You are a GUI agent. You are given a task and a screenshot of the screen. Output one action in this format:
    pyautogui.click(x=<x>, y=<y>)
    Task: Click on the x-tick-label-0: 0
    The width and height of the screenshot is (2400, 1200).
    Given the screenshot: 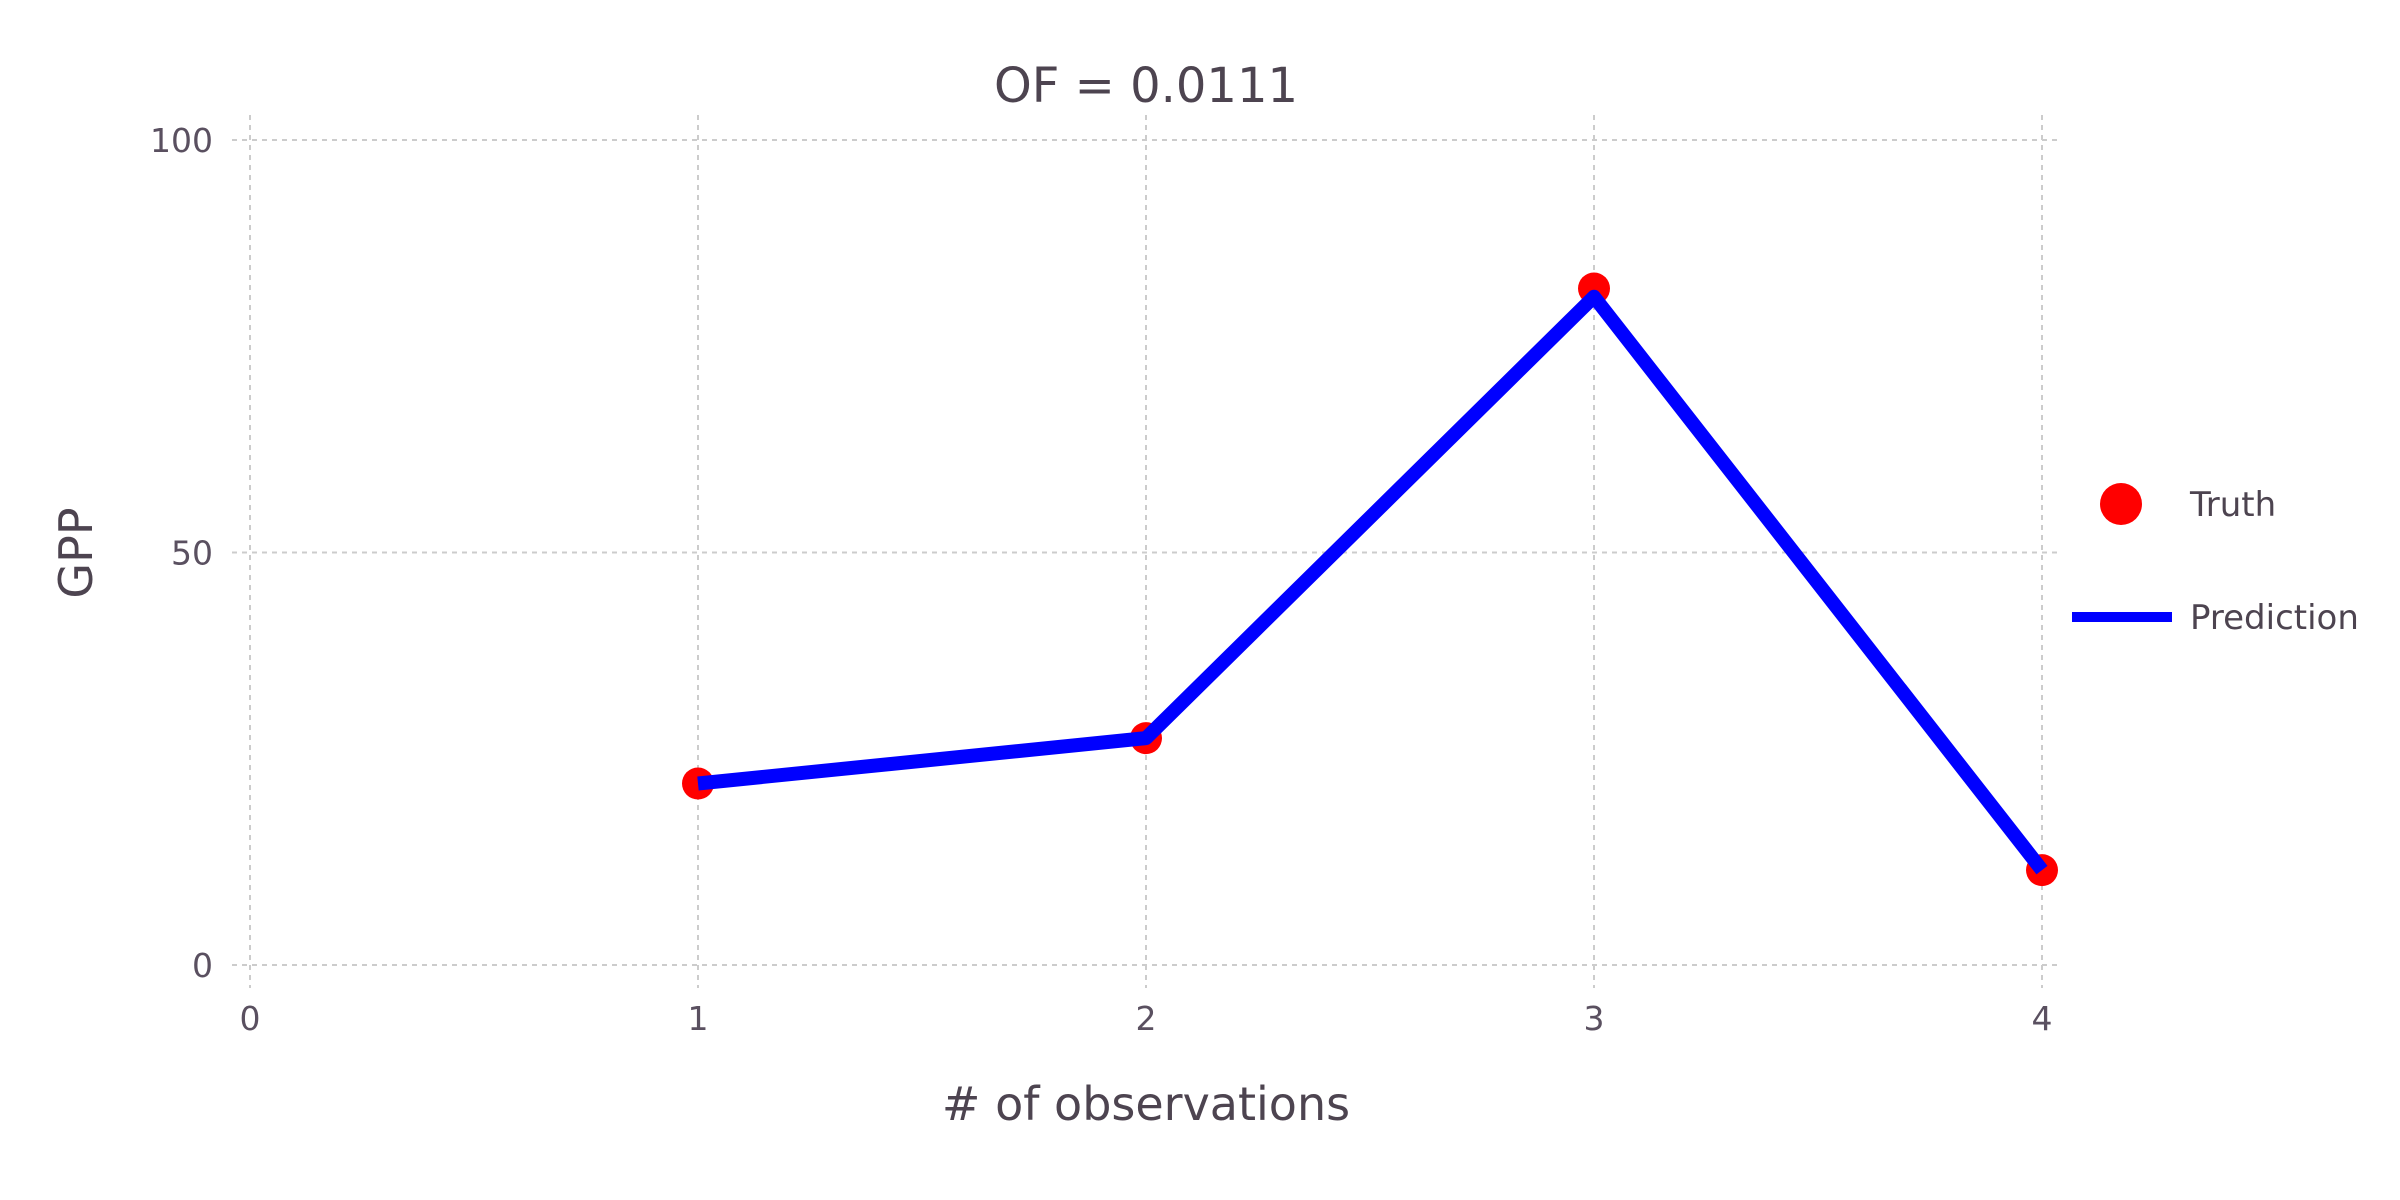 What is the action you would take?
    pyautogui.click(x=250, y=1018)
    